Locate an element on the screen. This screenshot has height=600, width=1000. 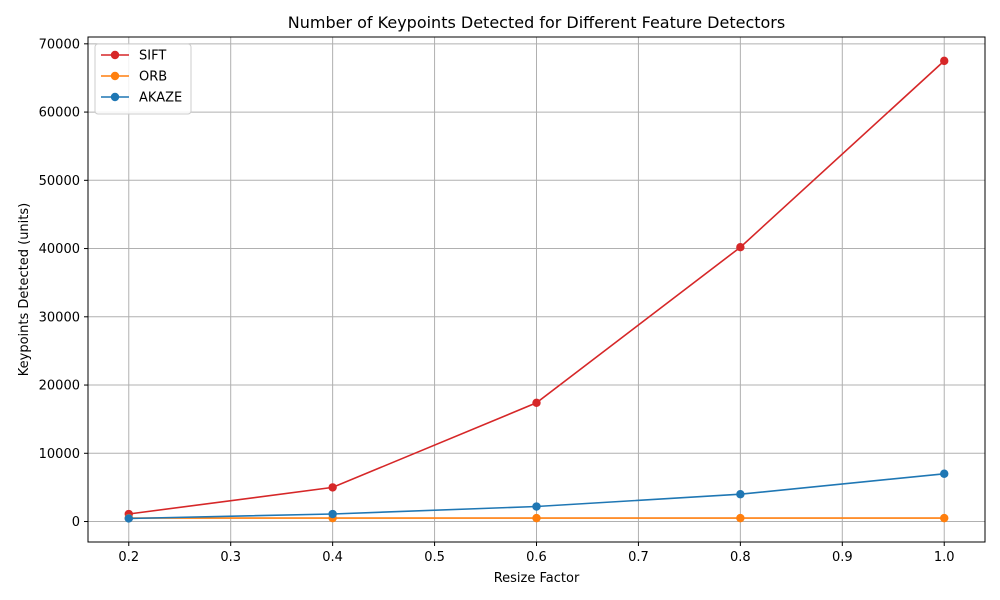
legend-marker-akaze is located at coordinates (115, 97).